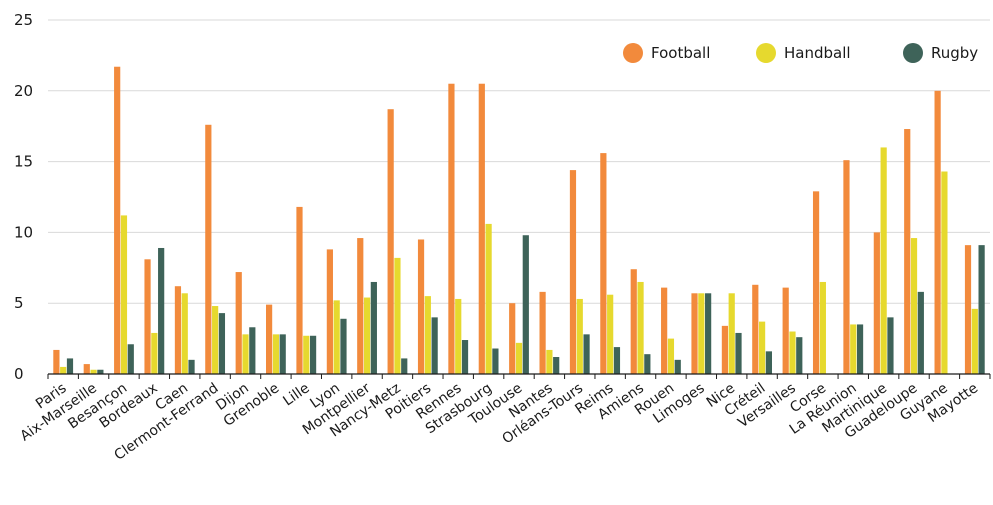 Image resolution: width=993 pixels, height=505 pixels. I want to click on y-axis-tick-labels: 0 5 10 15 20 25, so click(23, 197).